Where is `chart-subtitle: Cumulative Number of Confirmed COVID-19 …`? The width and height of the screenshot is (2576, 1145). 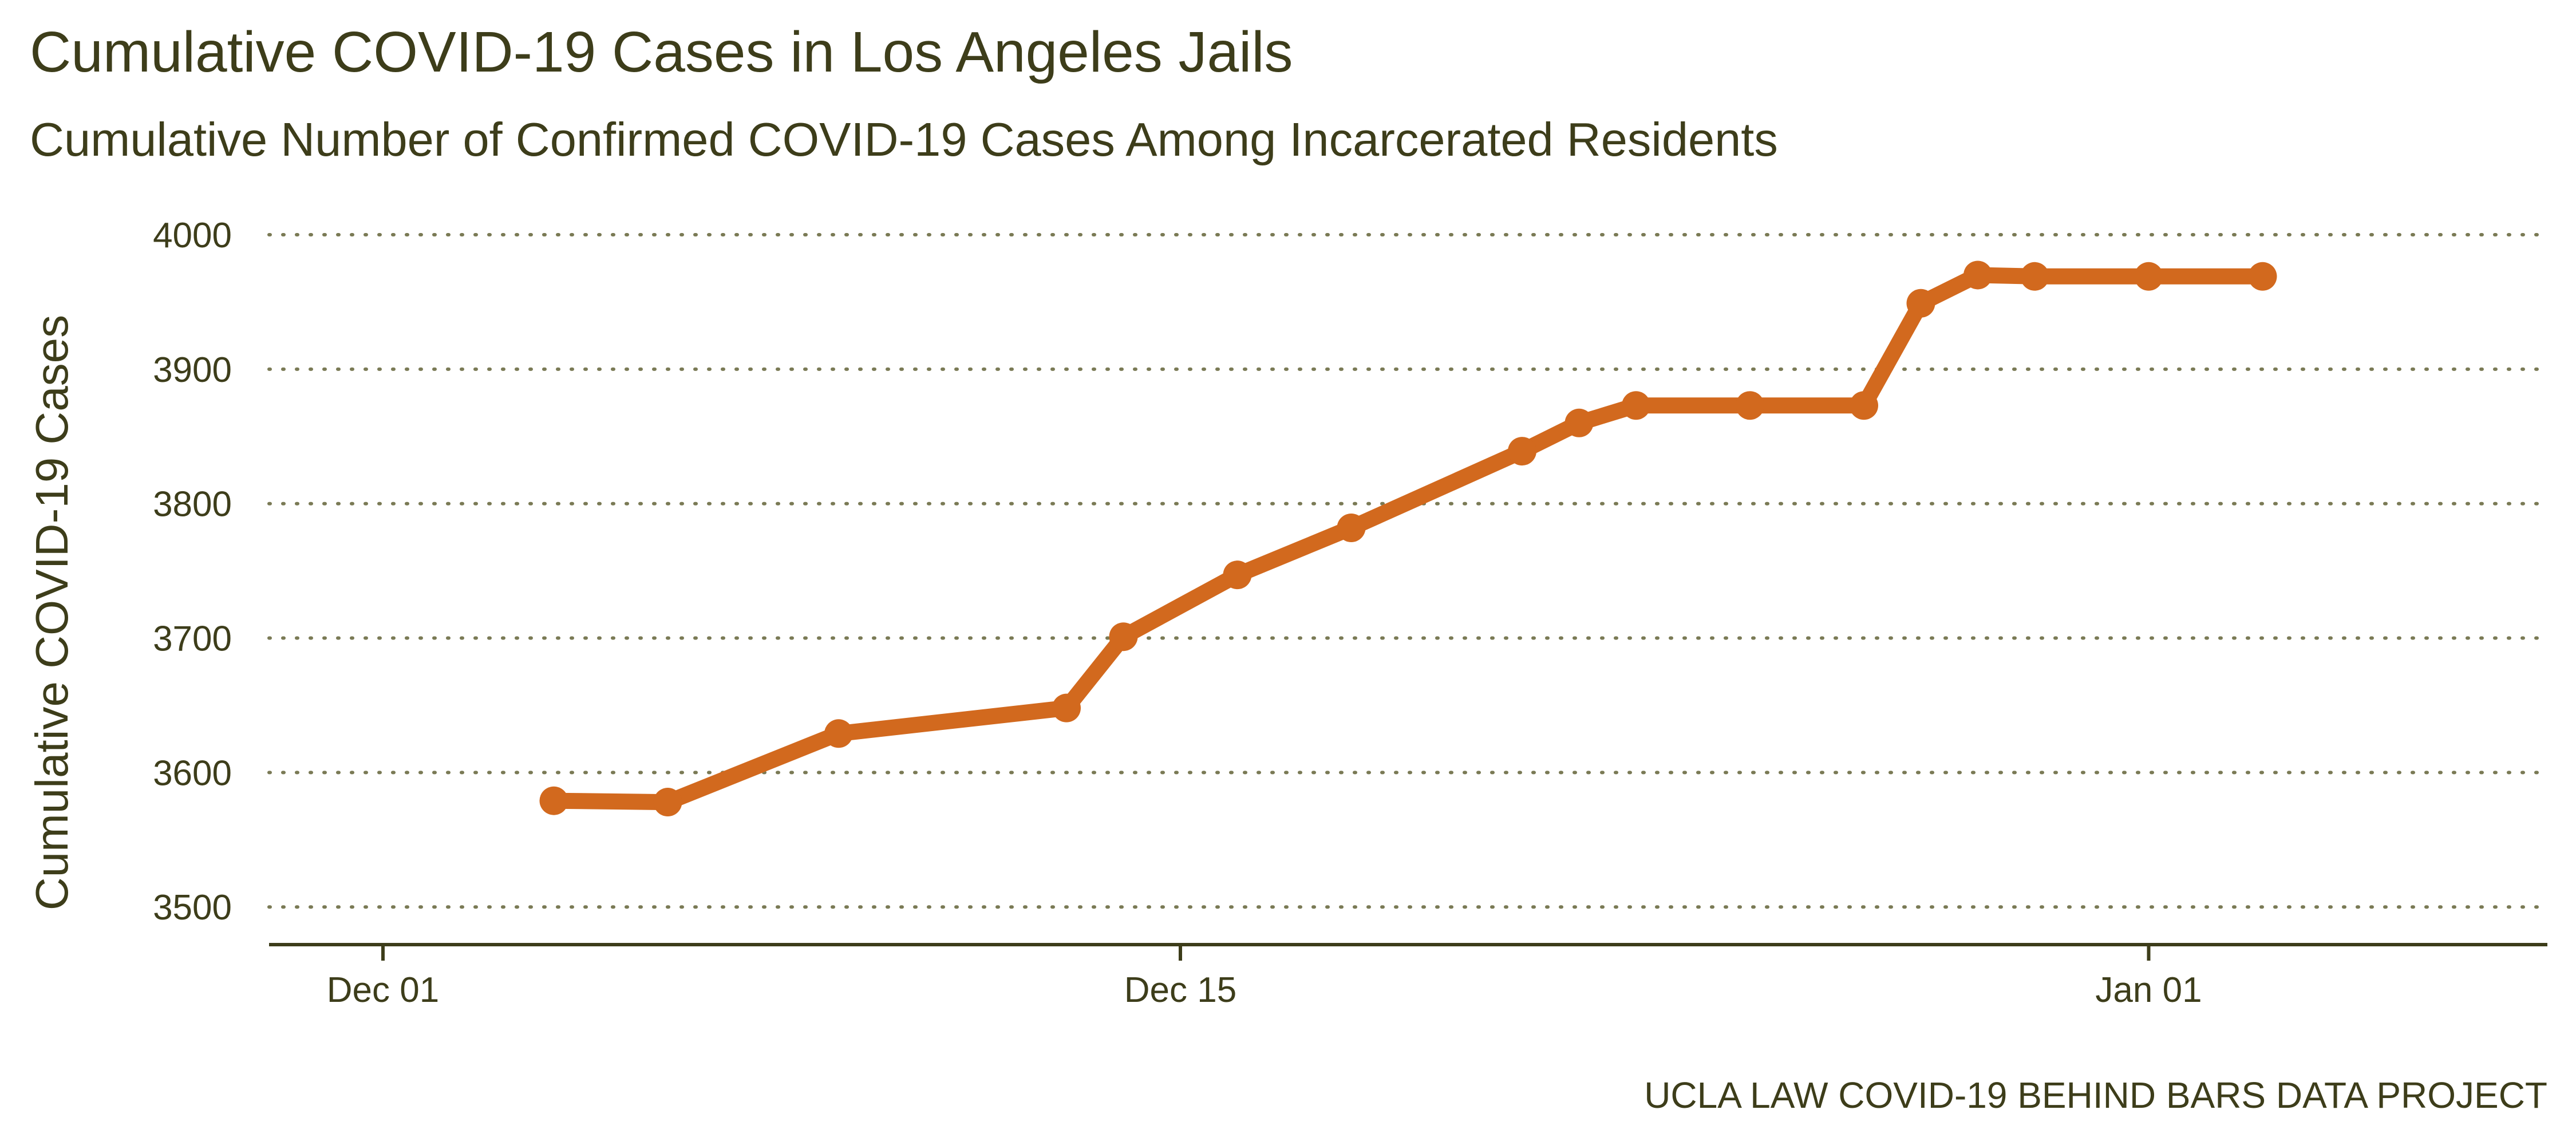 chart-subtitle: Cumulative Number of Confirmed COVID-19 … is located at coordinates (904, 139).